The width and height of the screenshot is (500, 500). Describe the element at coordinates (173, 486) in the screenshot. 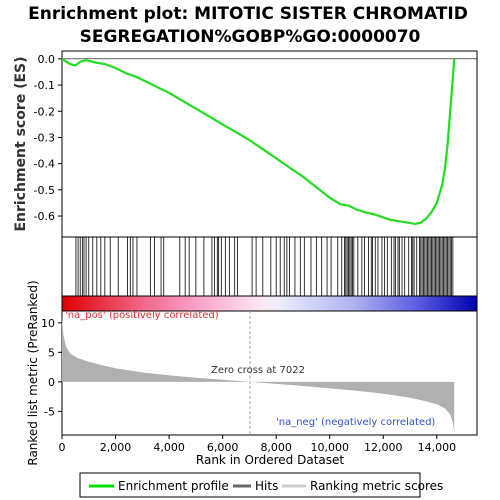

I see `legend-label-enrichment: Enrichment profile` at that location.